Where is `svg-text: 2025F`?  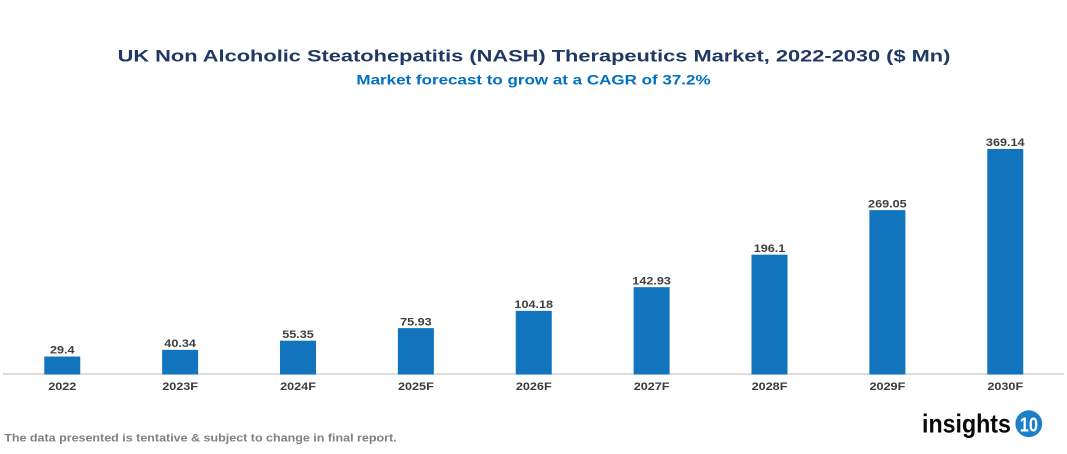
svg-text: 2025F is located at coordinates (416, 386).